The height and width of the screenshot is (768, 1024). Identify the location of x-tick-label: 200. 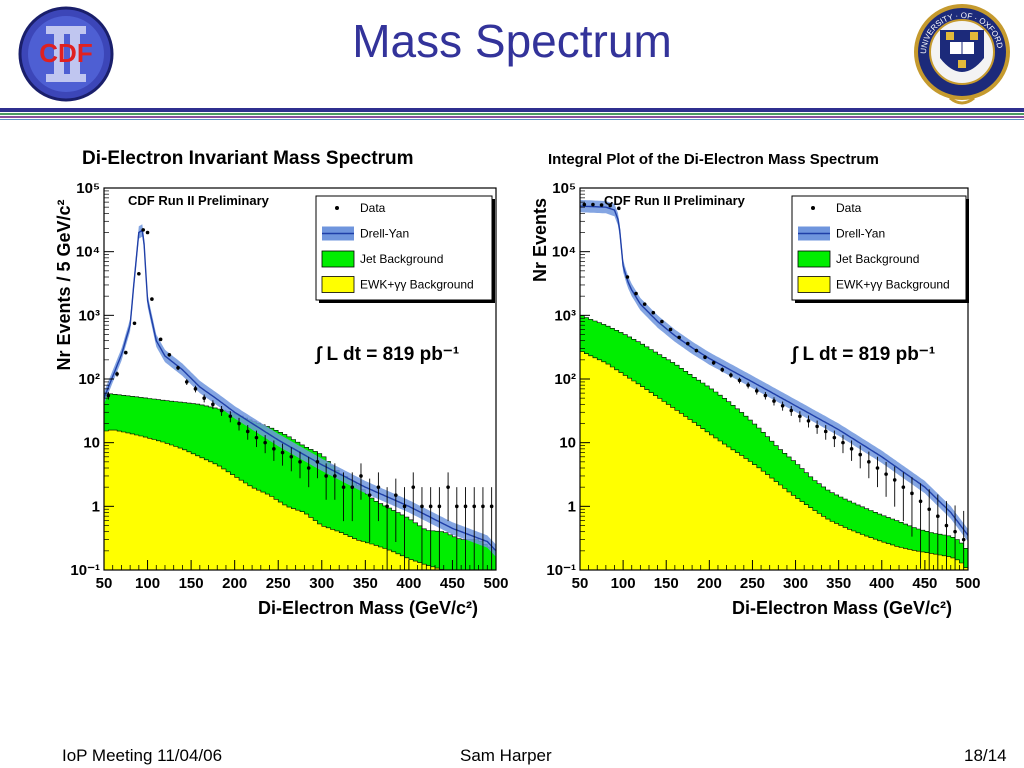
(709, 583).